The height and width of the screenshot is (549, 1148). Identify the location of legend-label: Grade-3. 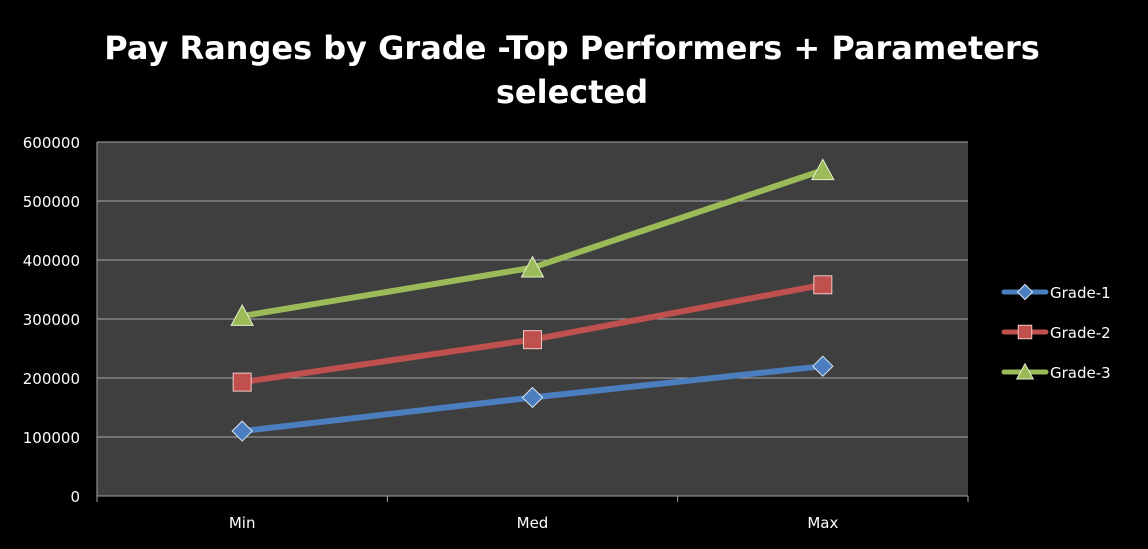
(1080, 373).